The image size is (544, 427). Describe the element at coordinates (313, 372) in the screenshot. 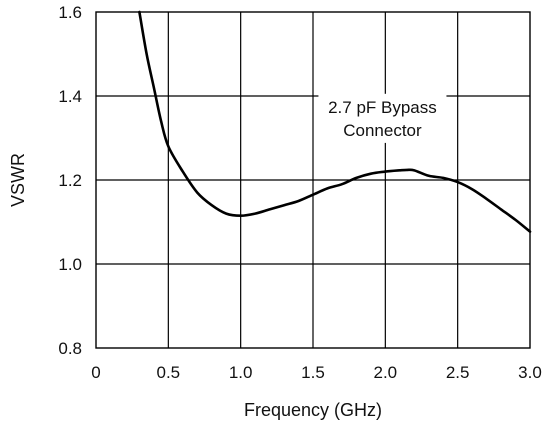

I see `x-tick-label: 1.5` at that location.